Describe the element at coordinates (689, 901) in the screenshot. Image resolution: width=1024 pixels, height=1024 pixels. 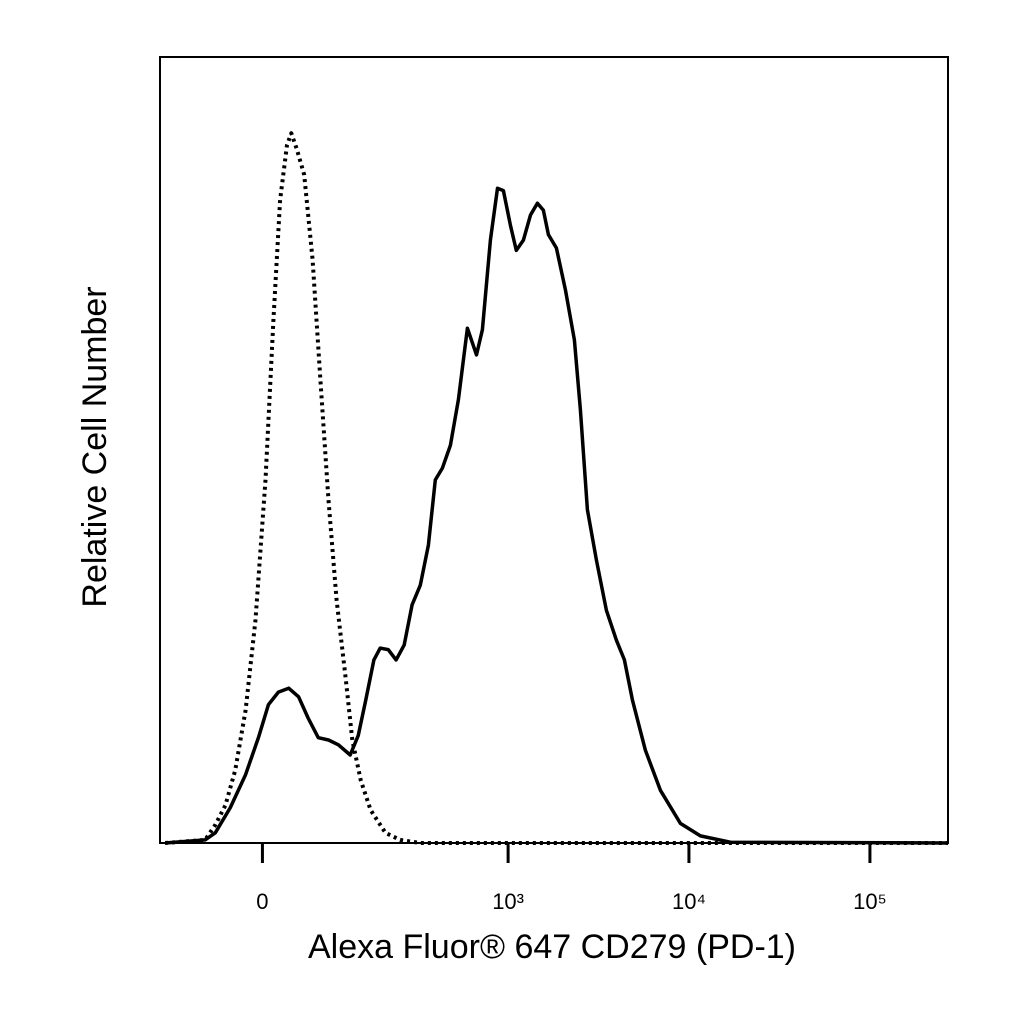
I see `x-tick-label: 10⁴` at that location.